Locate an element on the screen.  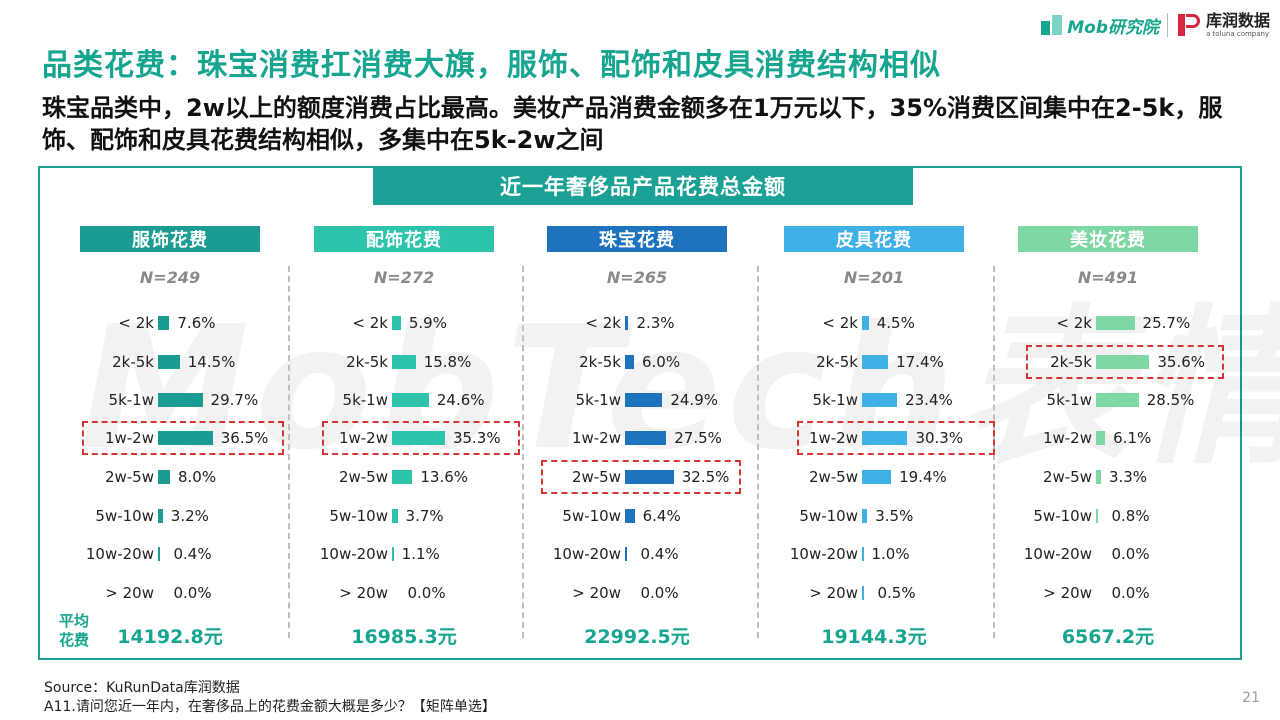
bar-row: < 2k 4.5% is located at coordinates (902, 323).